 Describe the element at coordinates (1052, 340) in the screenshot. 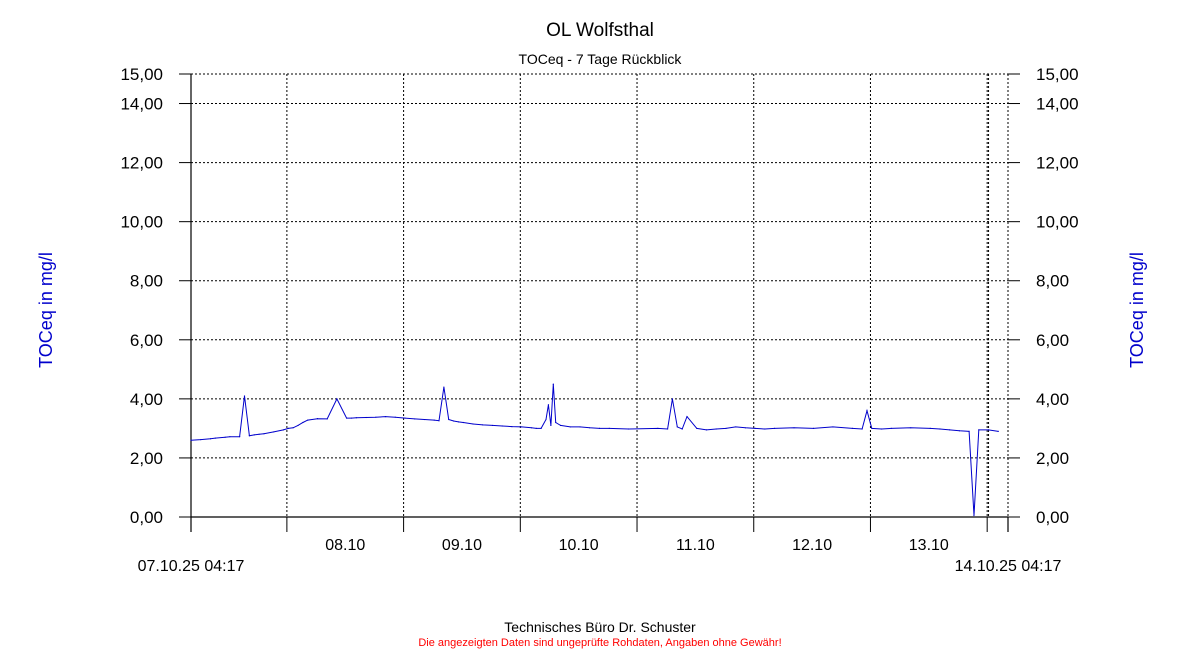

I see `y-tick-label-right: 6,00` at that location.